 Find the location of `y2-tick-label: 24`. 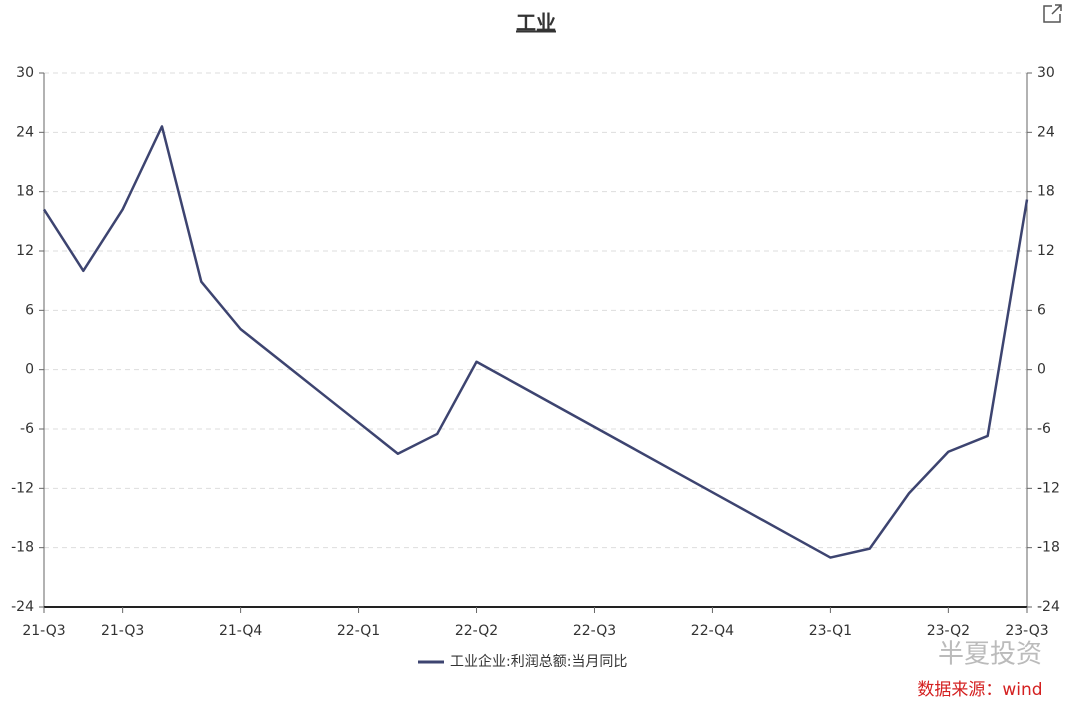

y2-tick-label: 24 is located at coordinates (1046, 132).